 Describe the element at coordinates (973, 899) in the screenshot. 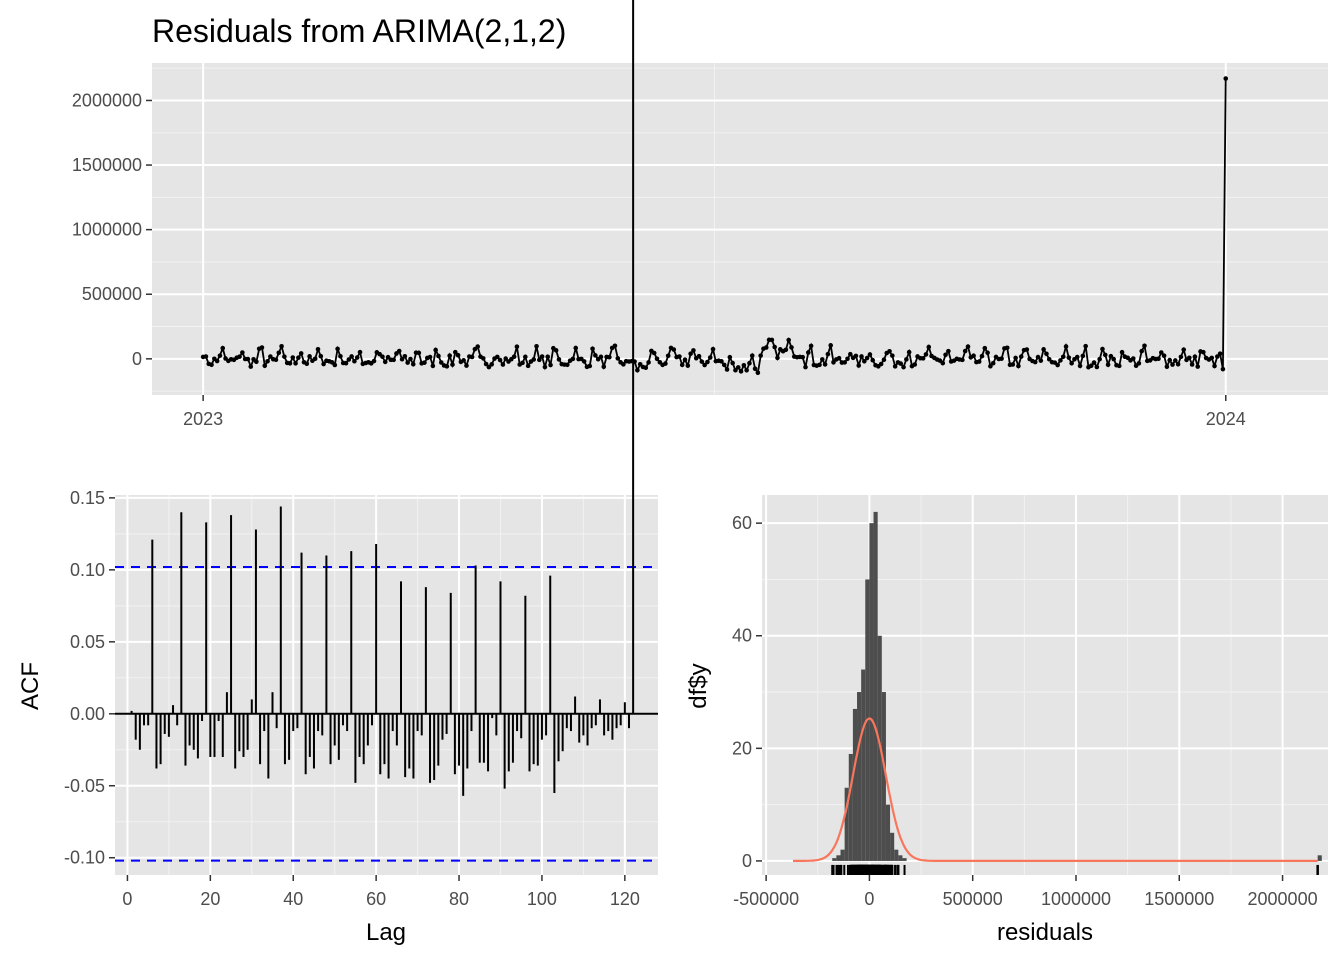

I see `hist-x-tick-label: 500000` at that location.